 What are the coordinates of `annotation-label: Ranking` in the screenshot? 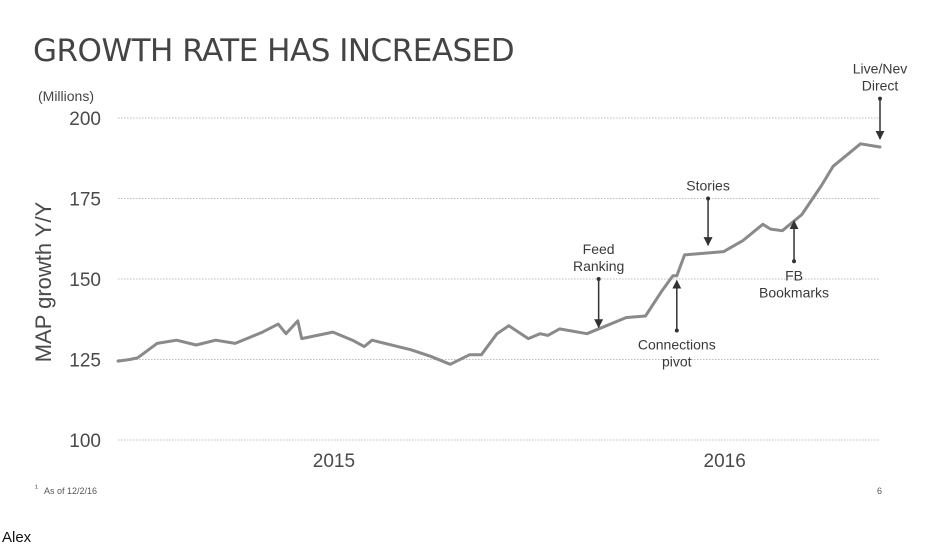 It's located at (598, 266).